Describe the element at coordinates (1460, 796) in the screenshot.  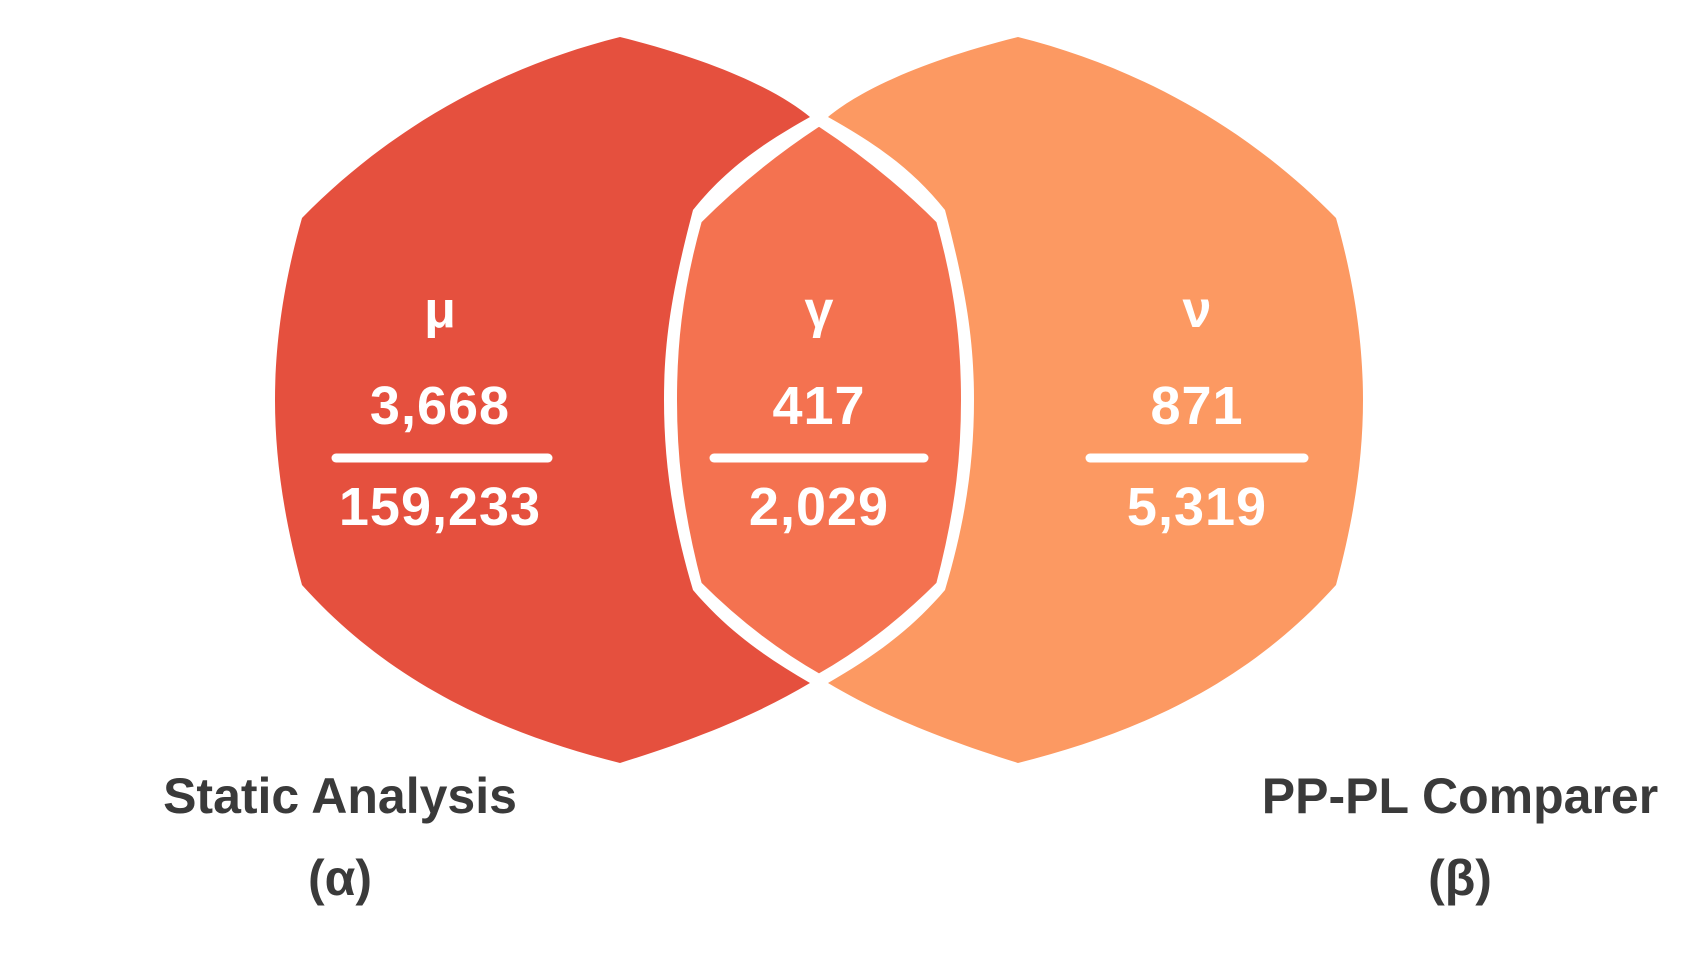
I see `set-label-pp-pl-comparer: PP-PL Comparer` at that location.